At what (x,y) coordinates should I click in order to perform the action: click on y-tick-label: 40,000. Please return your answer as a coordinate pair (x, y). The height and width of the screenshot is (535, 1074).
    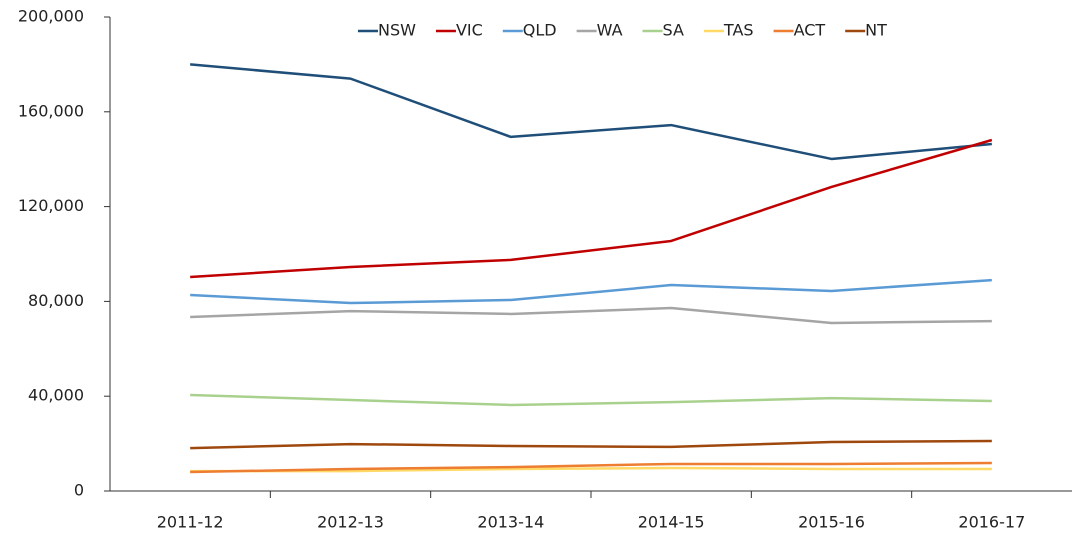
    Looking at the image, I should click on (56, 395).